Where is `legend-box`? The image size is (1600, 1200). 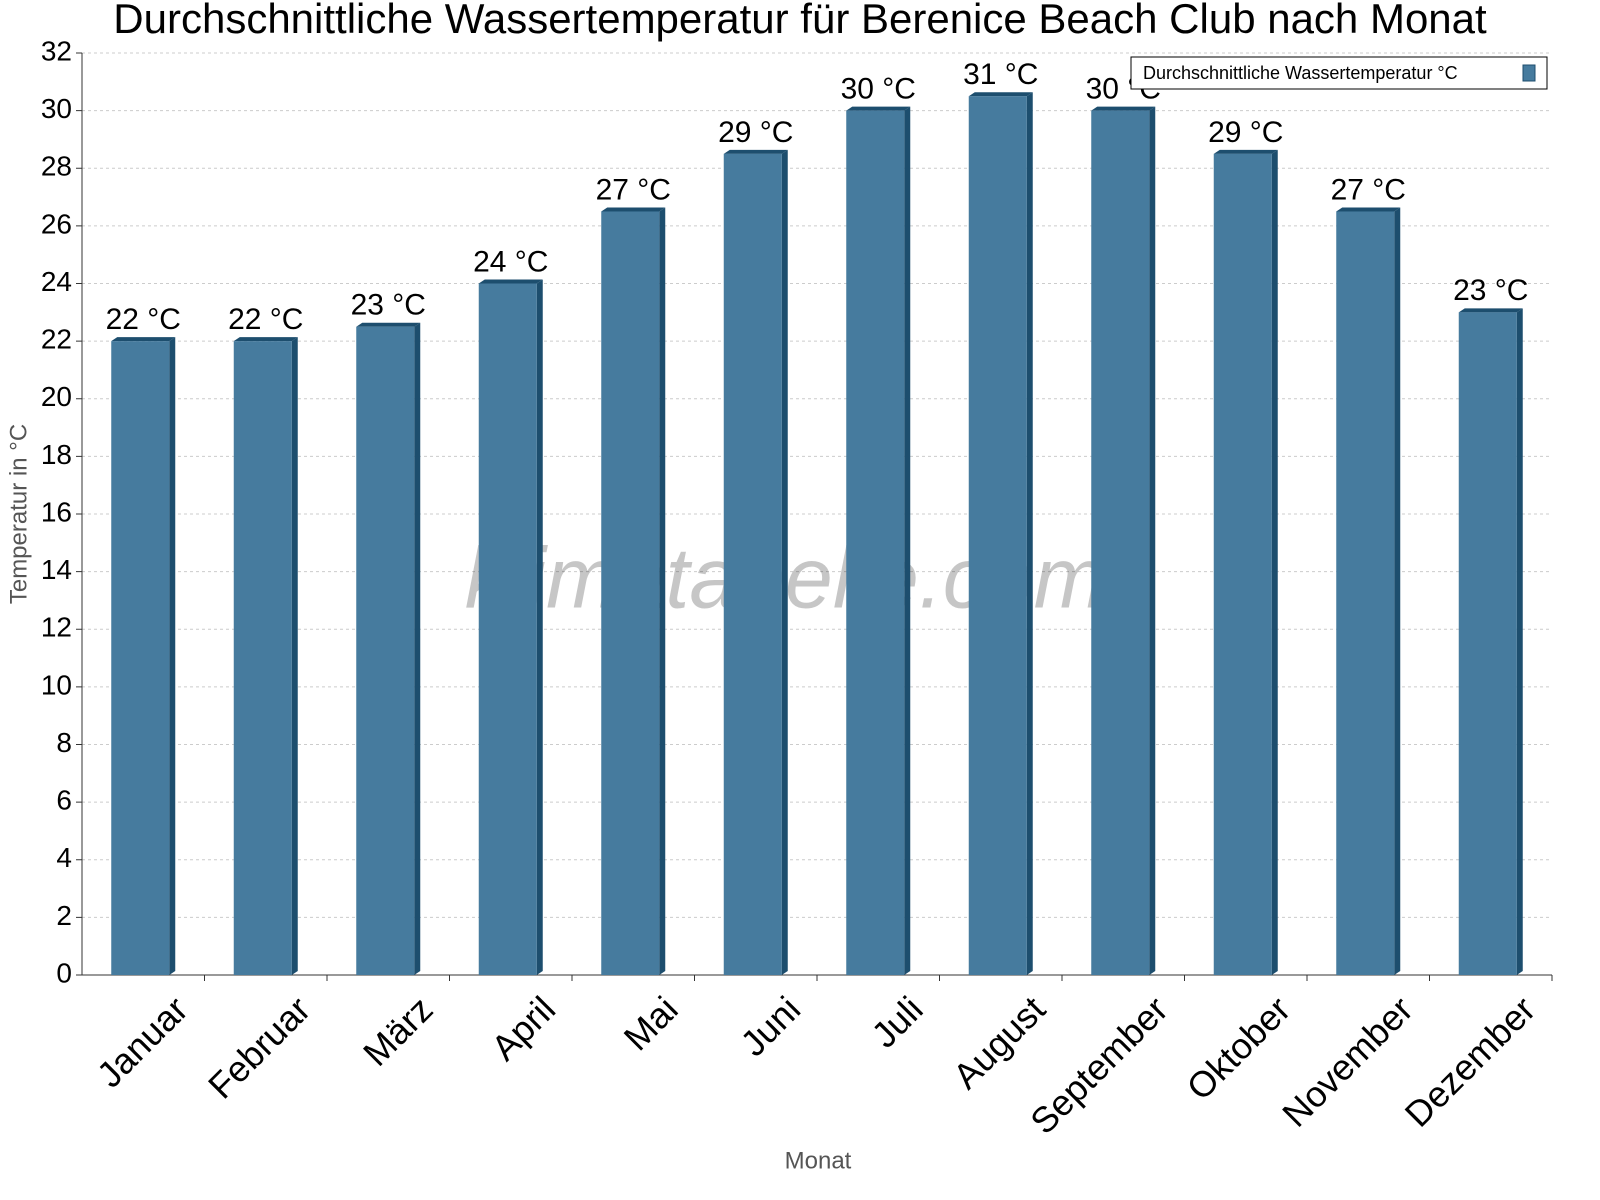
legend-box is located at coordinates (1339, 73).